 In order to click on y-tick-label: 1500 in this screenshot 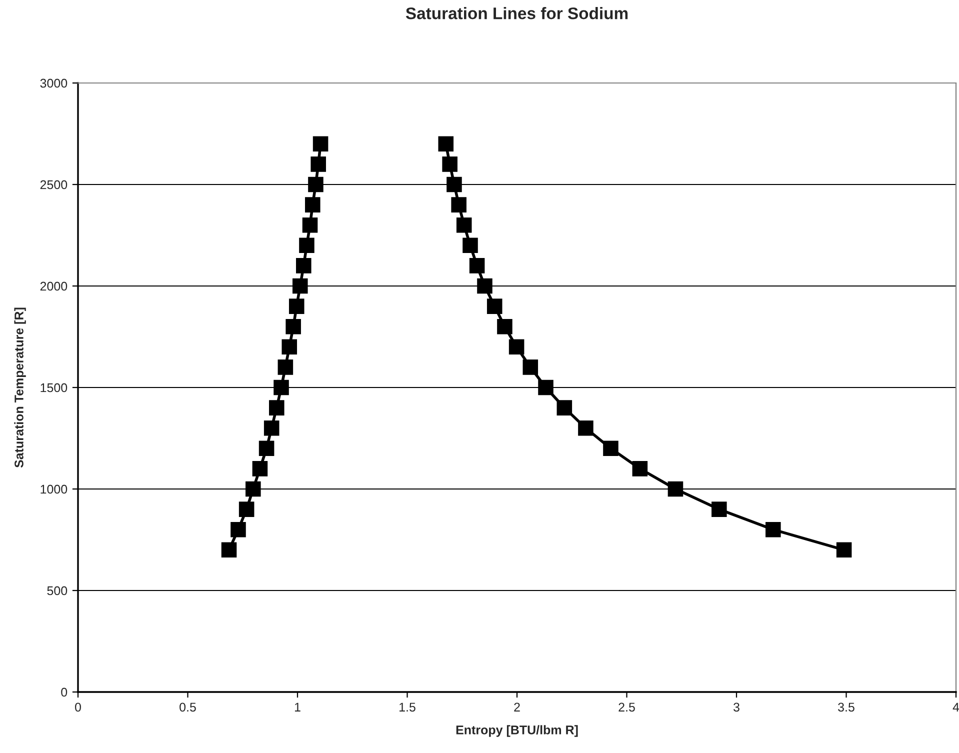, I will do `click(54, 387)`.